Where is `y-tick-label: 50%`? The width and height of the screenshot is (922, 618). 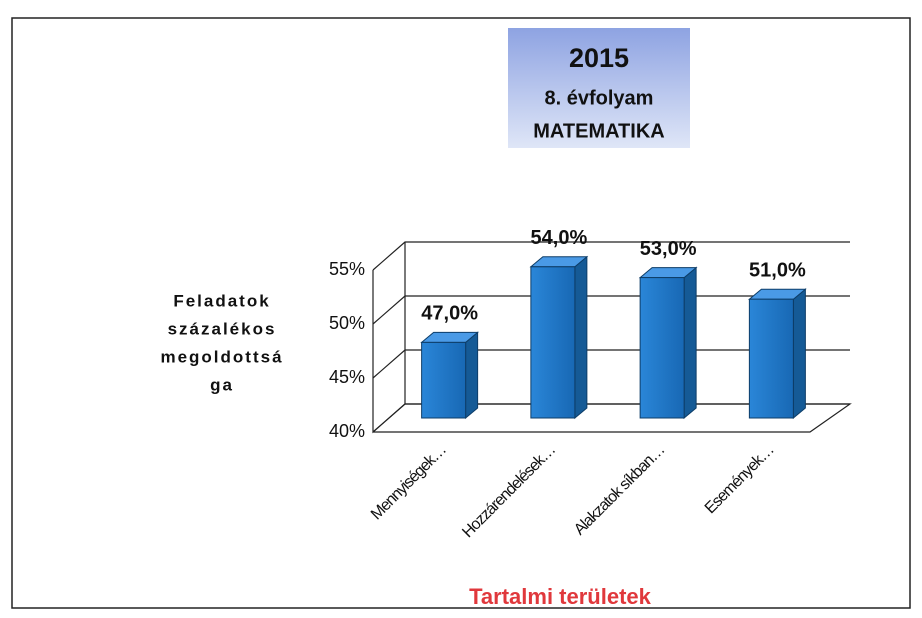
y-tick-label: 50% is located at coordinates (347, 323).